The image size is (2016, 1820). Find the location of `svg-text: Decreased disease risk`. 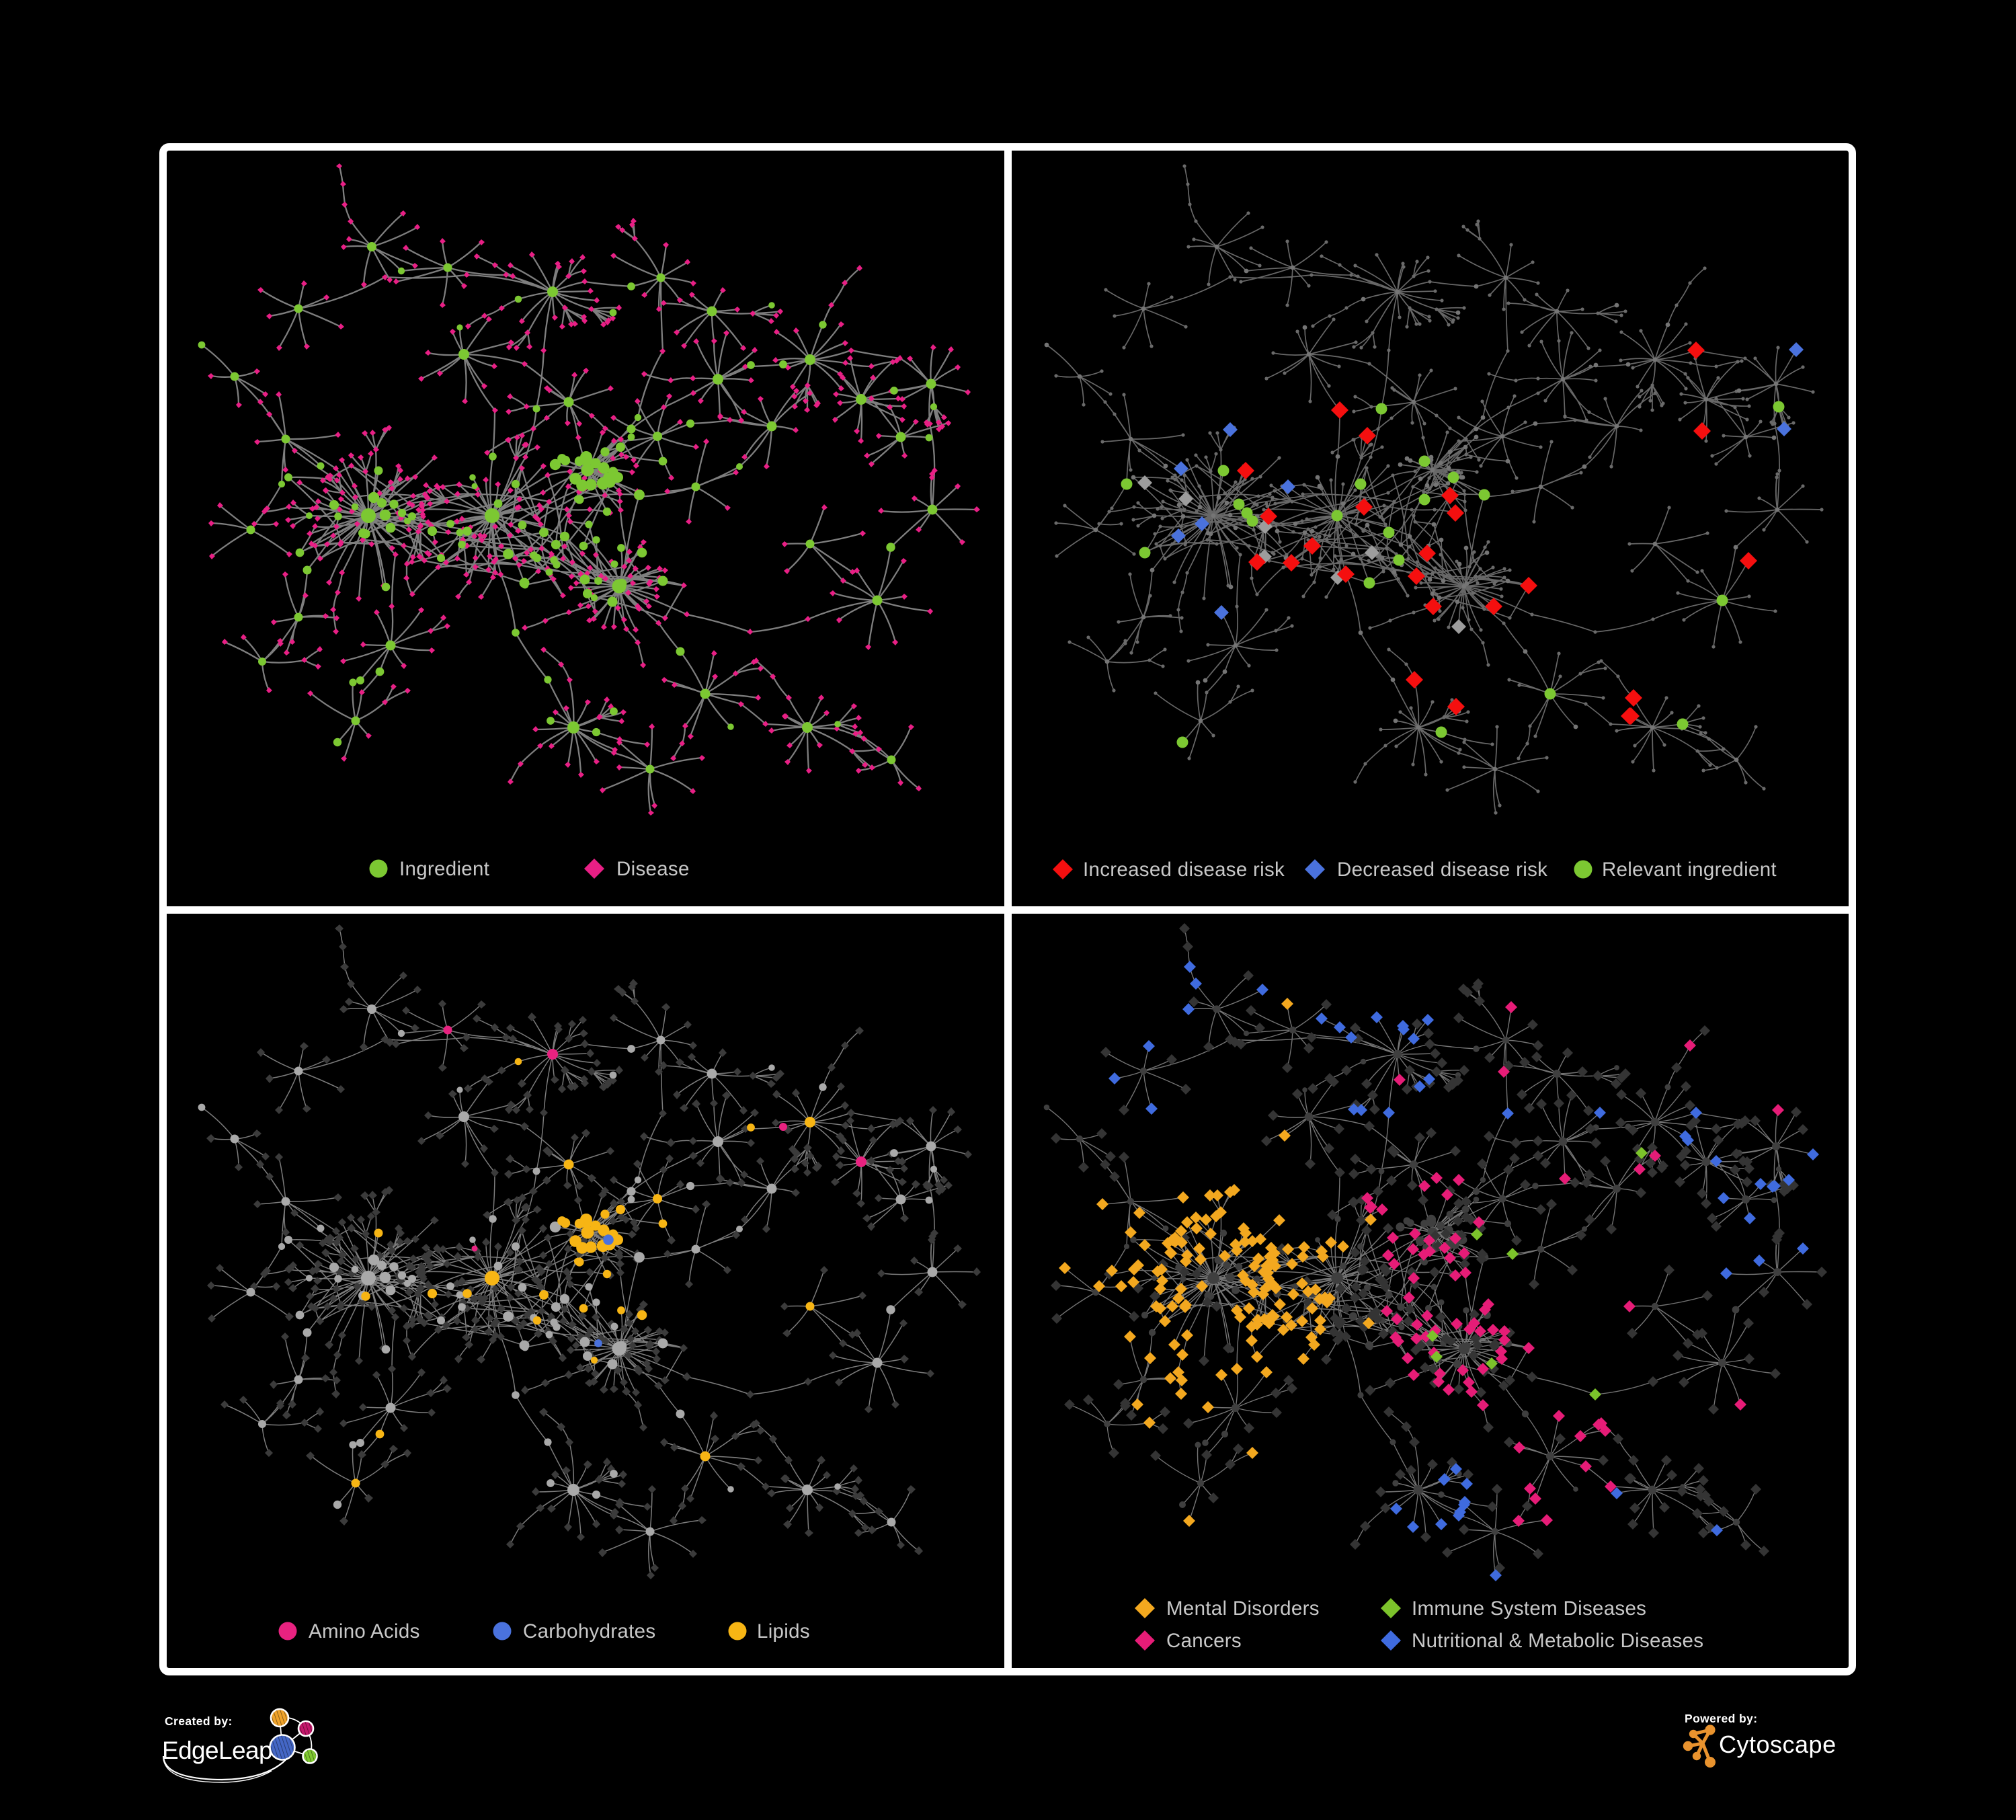

svg-text: Decreased disease risk is located at coordinates (1442, 870).